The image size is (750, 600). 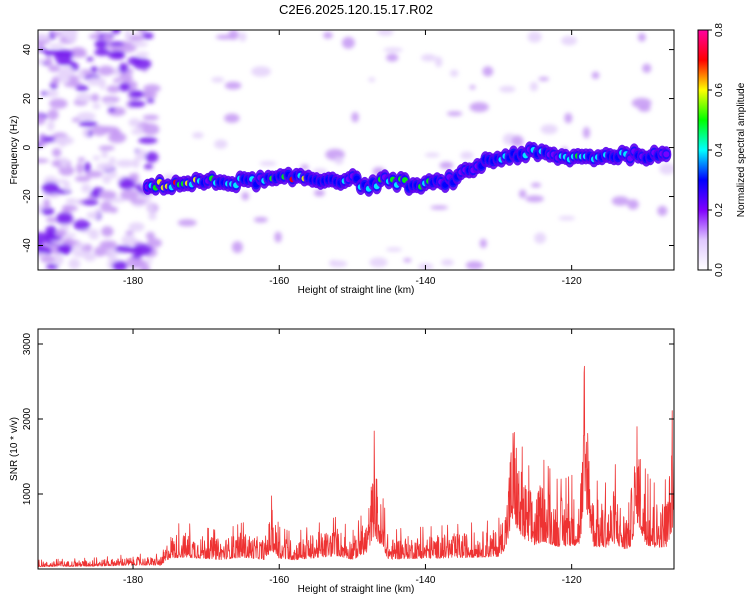 I want to click on colorbar-tick-label: 0.2, so click(x=719, y=210).